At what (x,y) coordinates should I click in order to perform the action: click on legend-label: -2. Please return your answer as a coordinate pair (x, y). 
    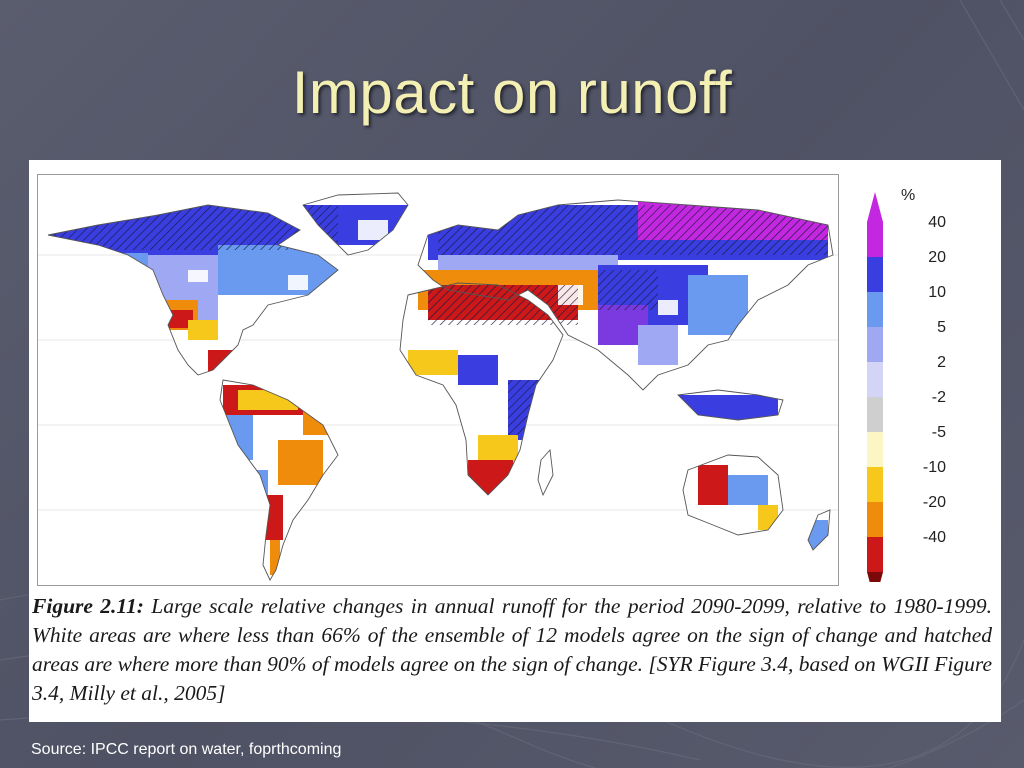
    Looking at the image, I should click on (939, 397).